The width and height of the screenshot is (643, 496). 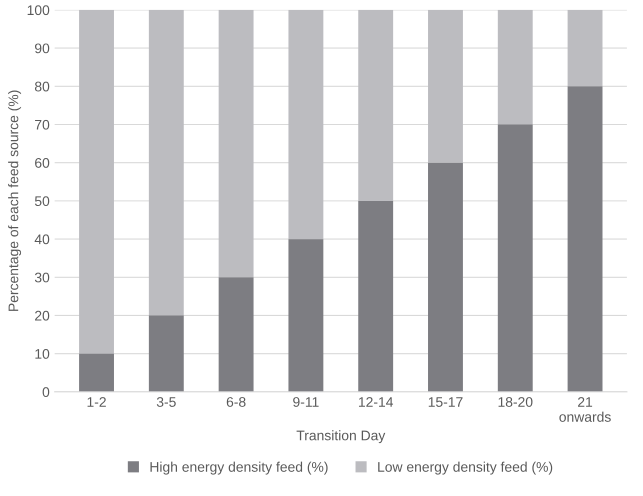 I want to click on legend-label: High energy density feed (%), so click(x=239, y=468).